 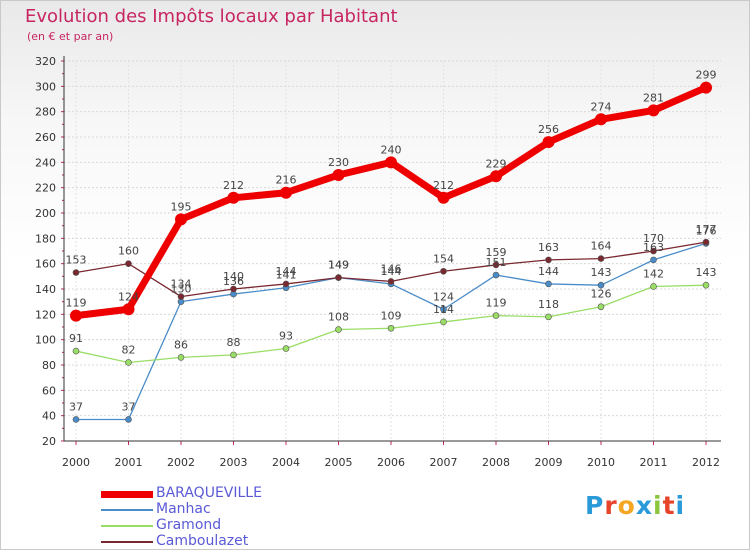 I want to click on data-label-baraqueville: 256, so click(x=548, y=129).